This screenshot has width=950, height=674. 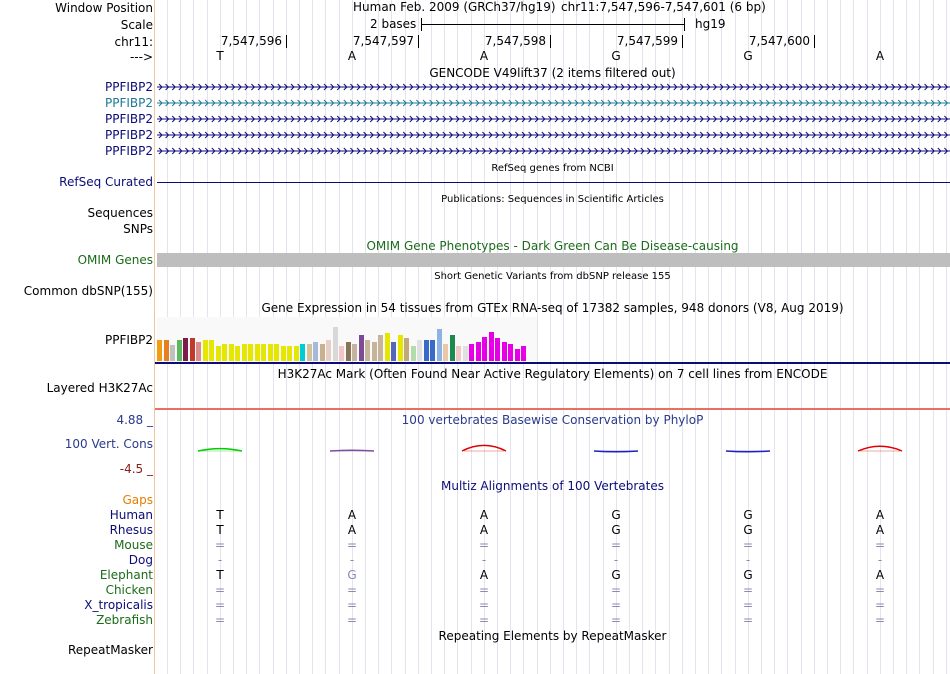 I want to click on multiz-species-label: Chicken, so click(x=129, y=590).